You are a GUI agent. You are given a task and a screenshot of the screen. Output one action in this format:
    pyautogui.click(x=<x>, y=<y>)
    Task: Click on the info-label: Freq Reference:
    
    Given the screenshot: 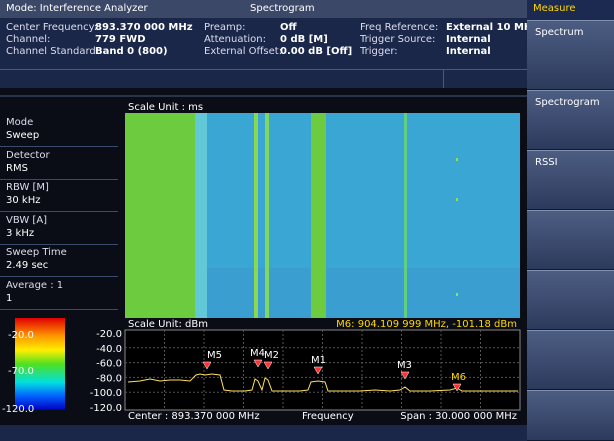 What is the action you would take?
    pyautogui.click(x=399, y=27)
    